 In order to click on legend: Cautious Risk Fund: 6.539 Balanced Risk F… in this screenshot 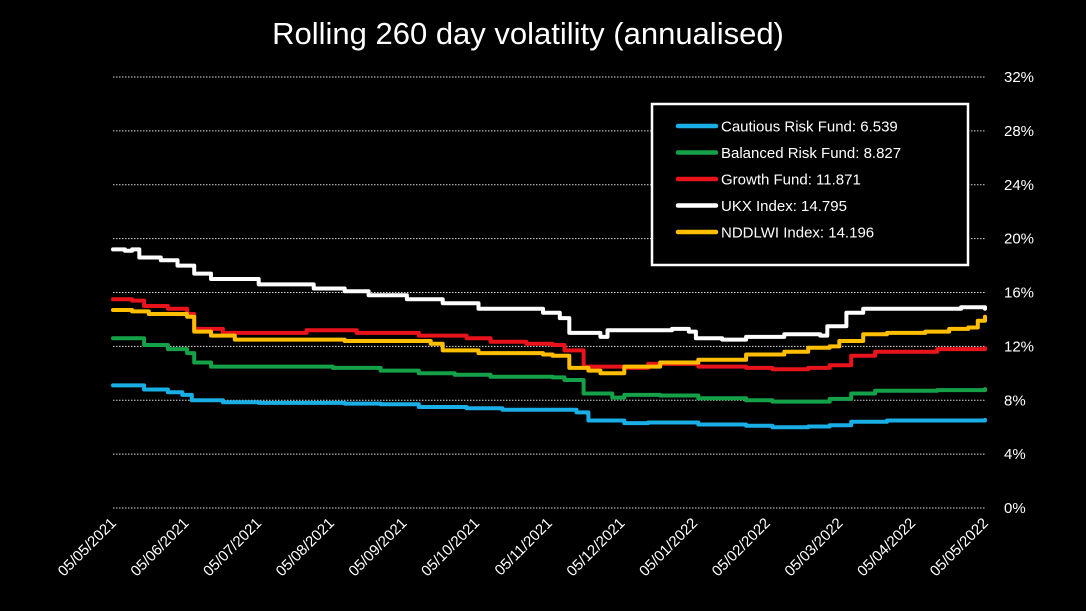, I will do `click(810, 184)`.